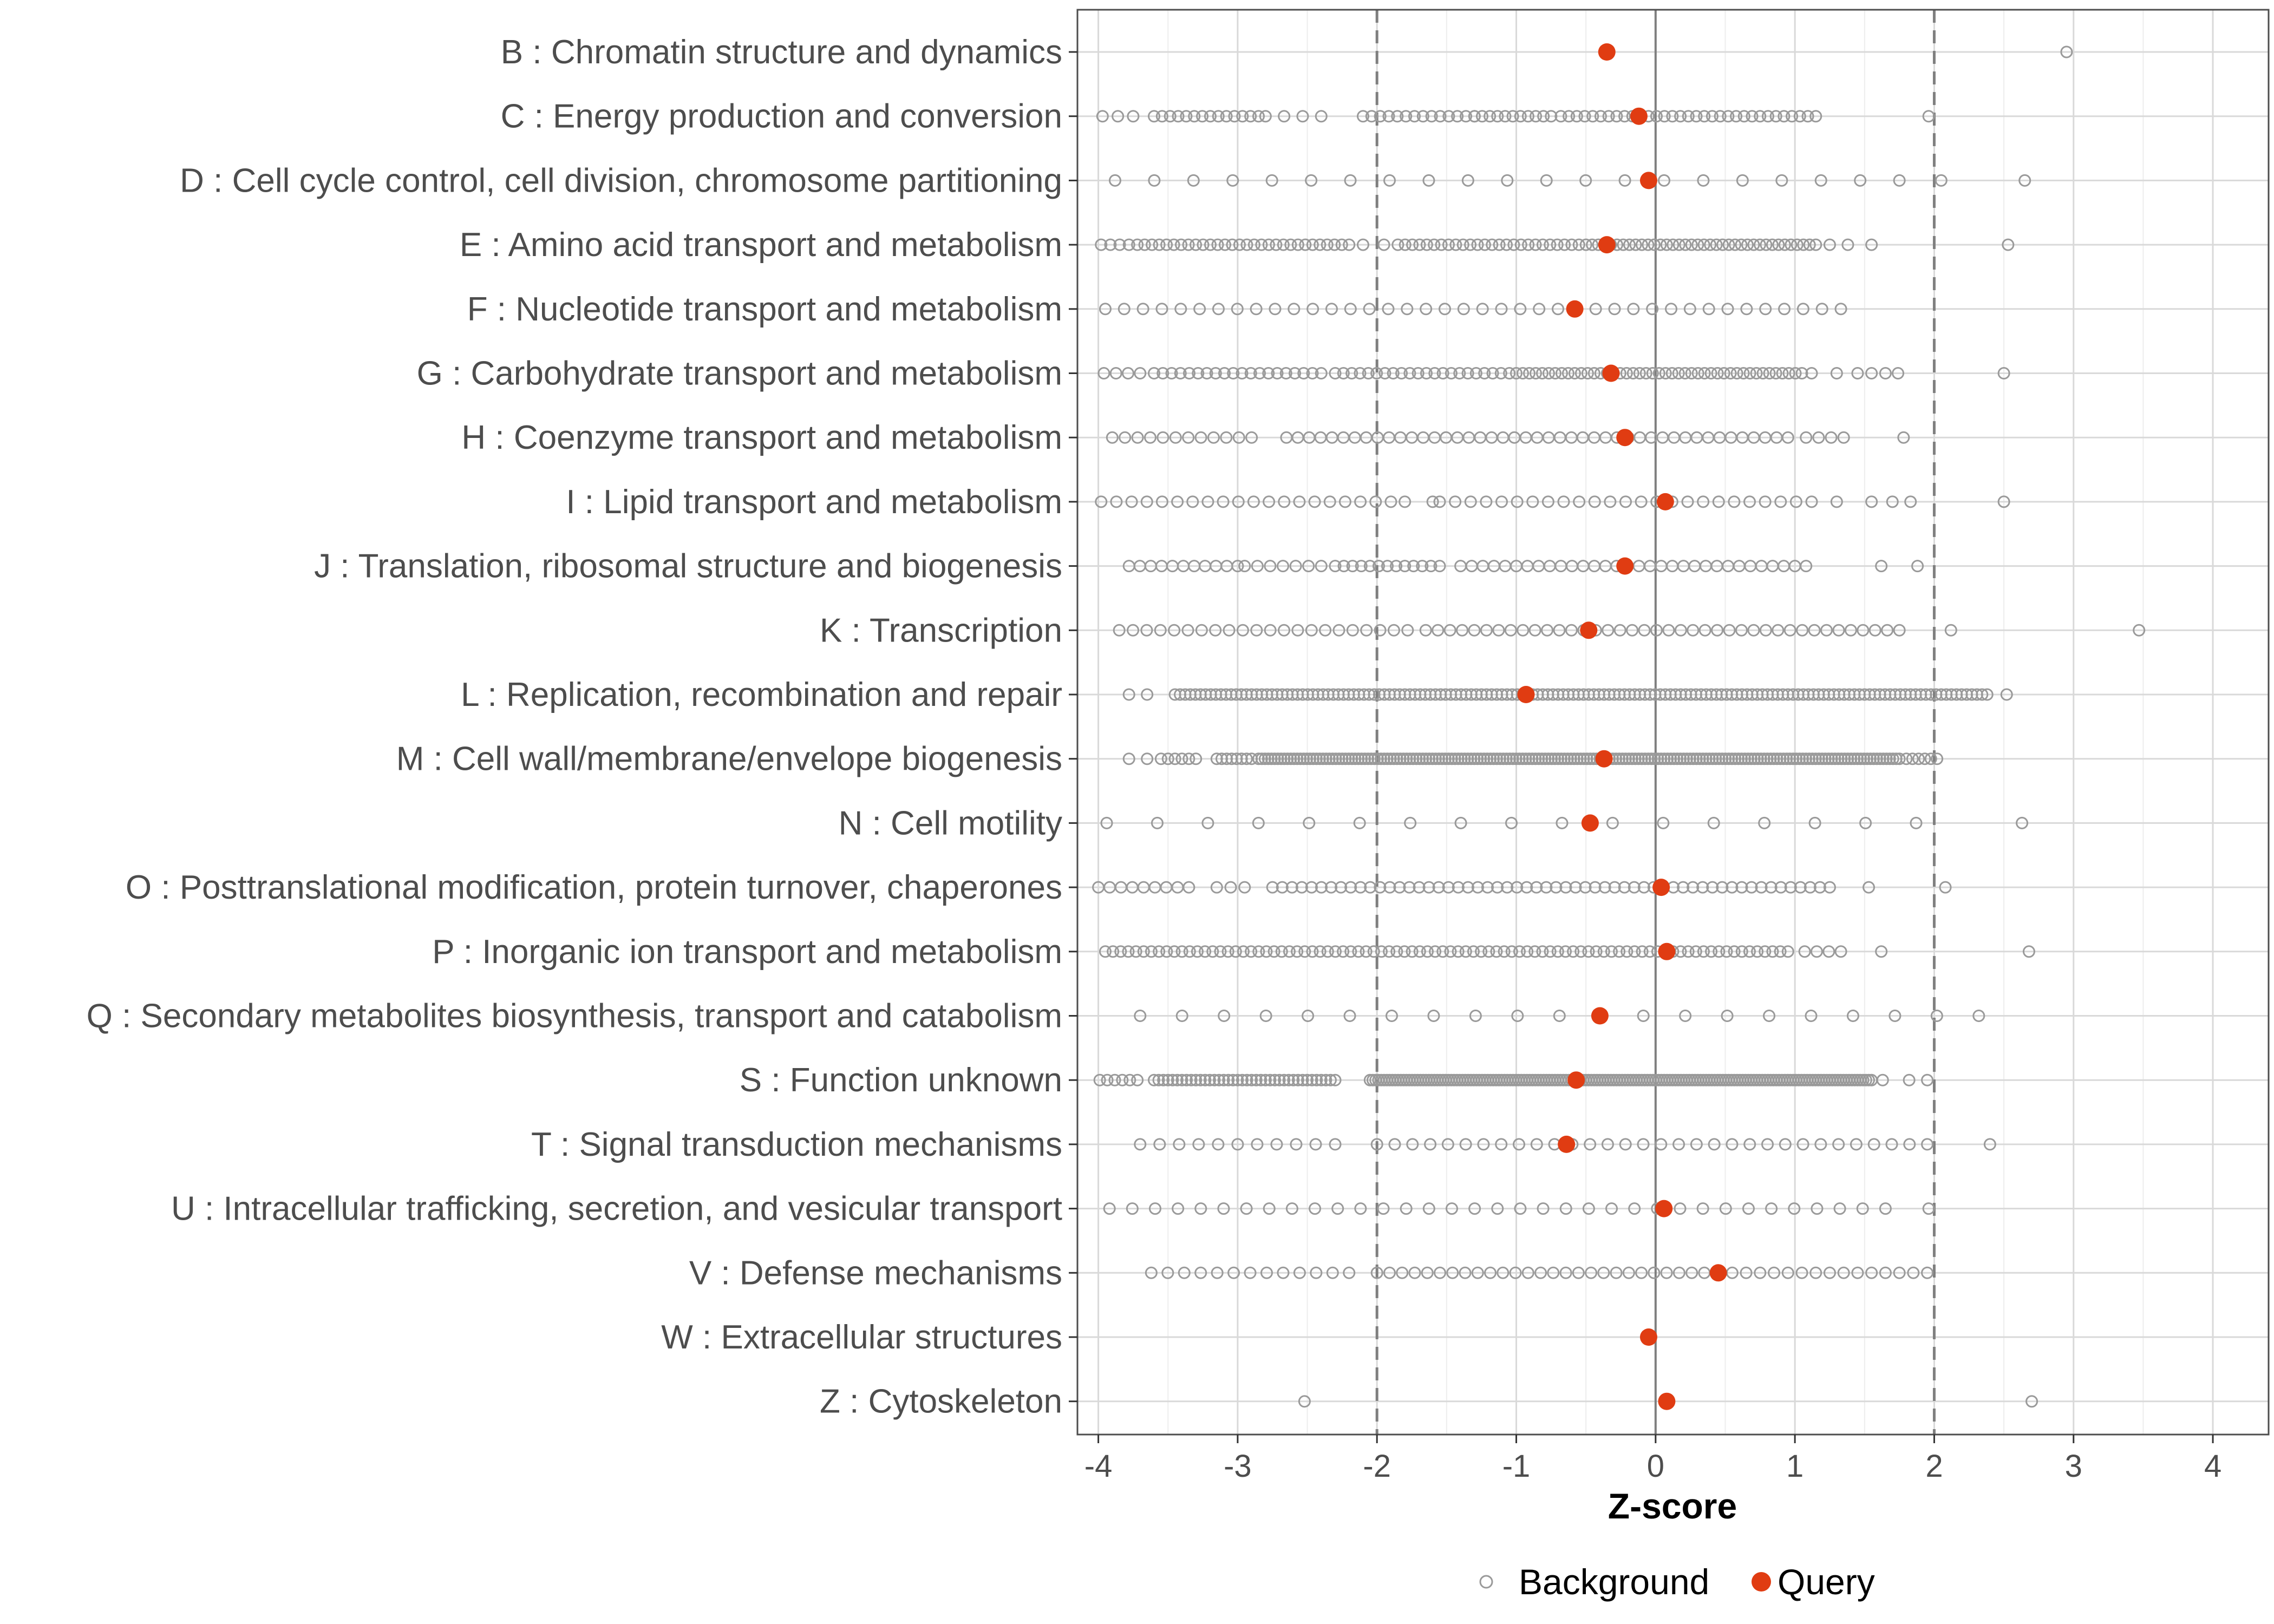  I want to click on x-axis-title: Z-score, so click(1673, 1506).